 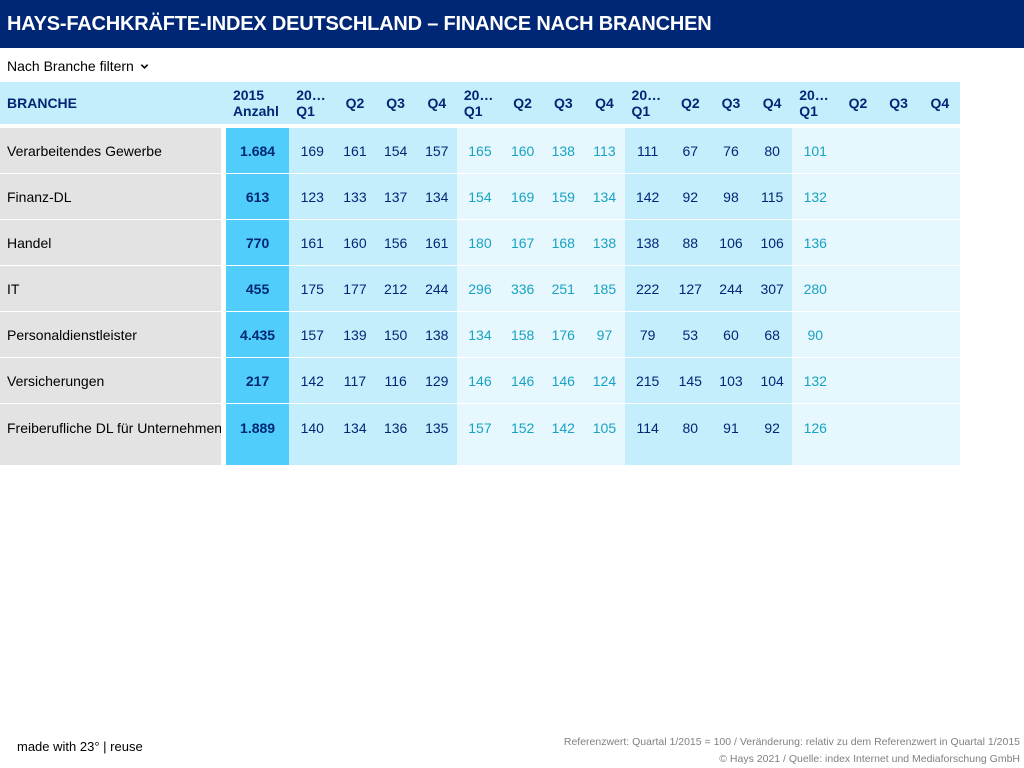 What do you see at coordinates (312, 151) in the screenshot?
I see `cell-value: 169` at bounding box center [312, 151].